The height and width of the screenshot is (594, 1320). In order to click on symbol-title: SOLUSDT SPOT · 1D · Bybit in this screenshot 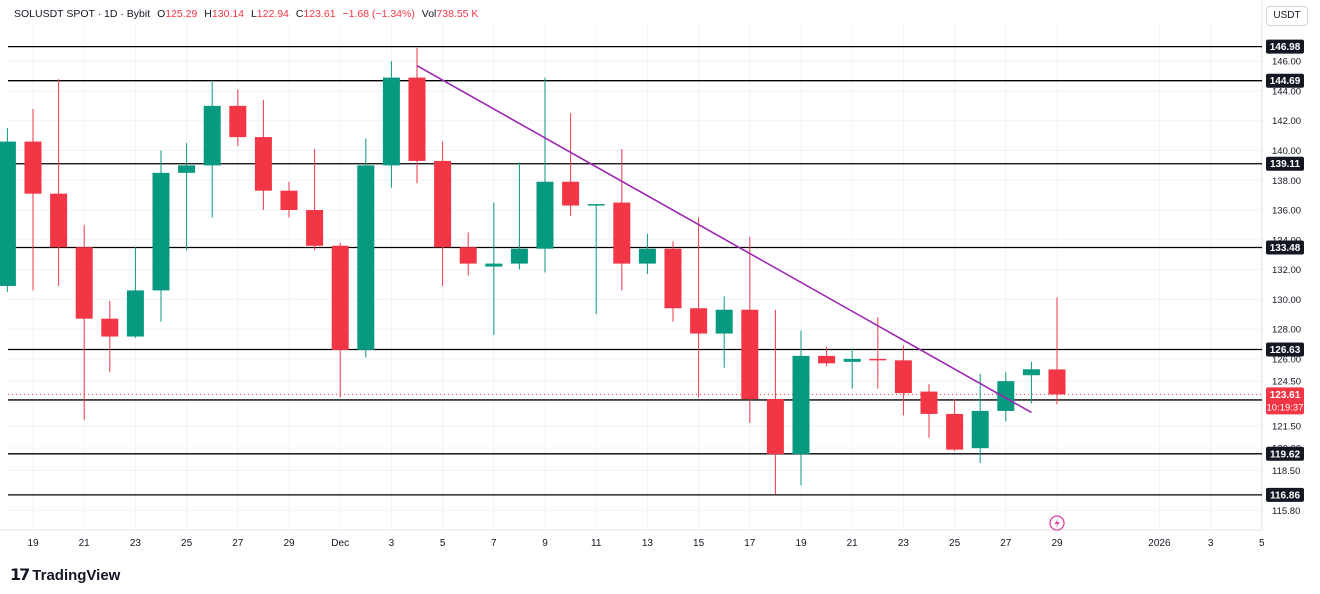, I will do `click(82, 14)`.